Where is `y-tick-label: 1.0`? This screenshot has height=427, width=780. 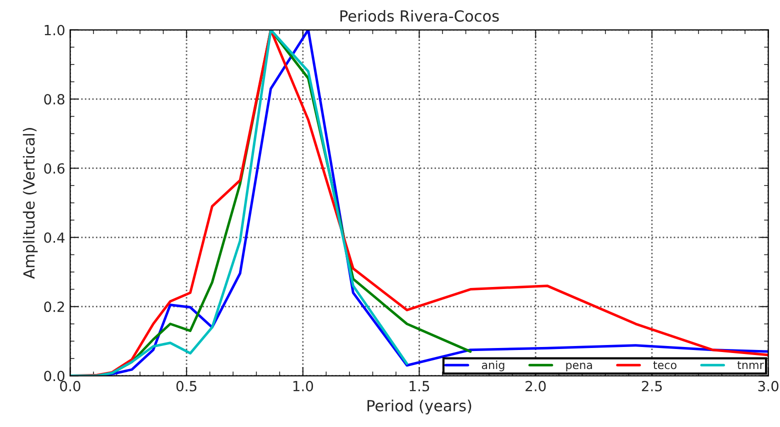
y-tick-label: 1.0 is located at coordinates (54, 30).